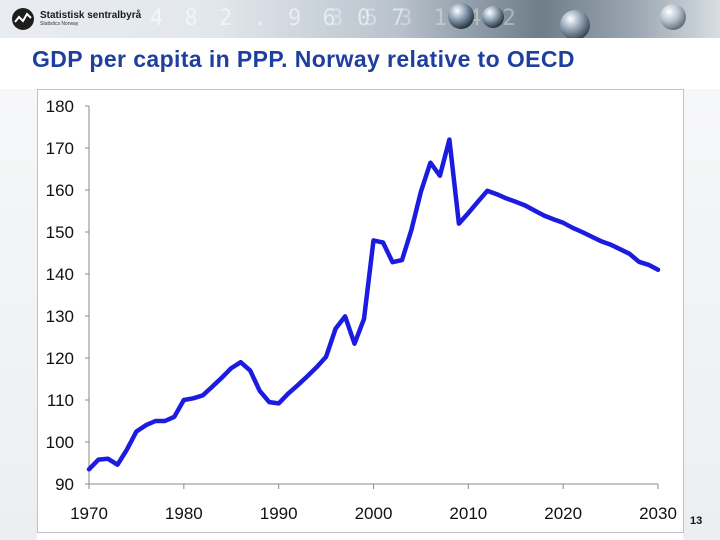  Describe the element at coordinates (563, 513) in the screenshot. I see `x-tick-label: 2020` at that location.